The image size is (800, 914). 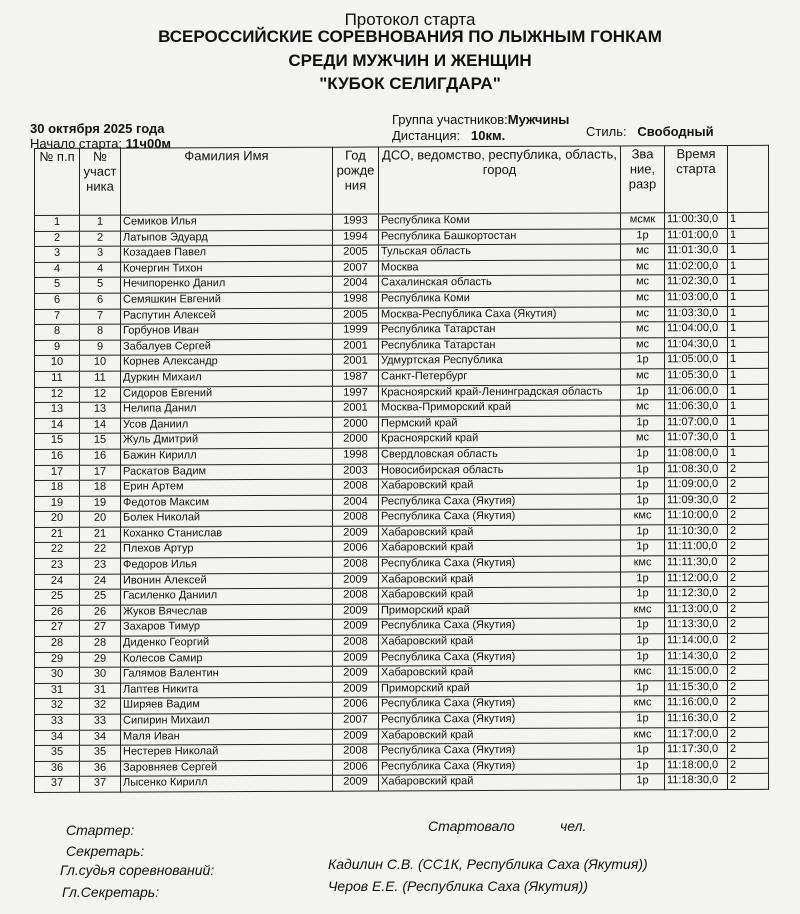 I want to click on row-number: 14, so click(x=57, y=426).